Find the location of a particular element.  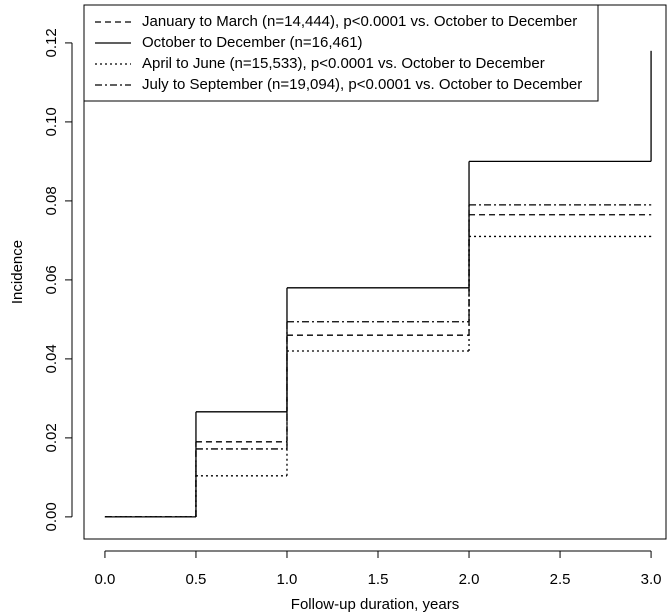

y-tick-label: 0.06 is located at coordinates (51, 279).